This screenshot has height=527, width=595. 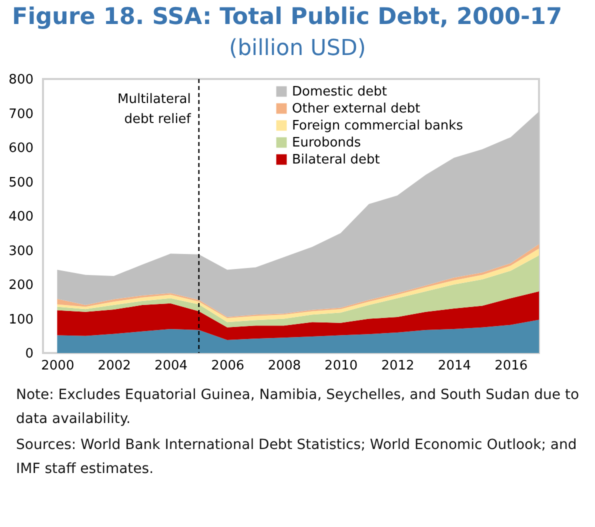 I want to click on chart-subtitle: (billion USD), so click(x=297, y=48).